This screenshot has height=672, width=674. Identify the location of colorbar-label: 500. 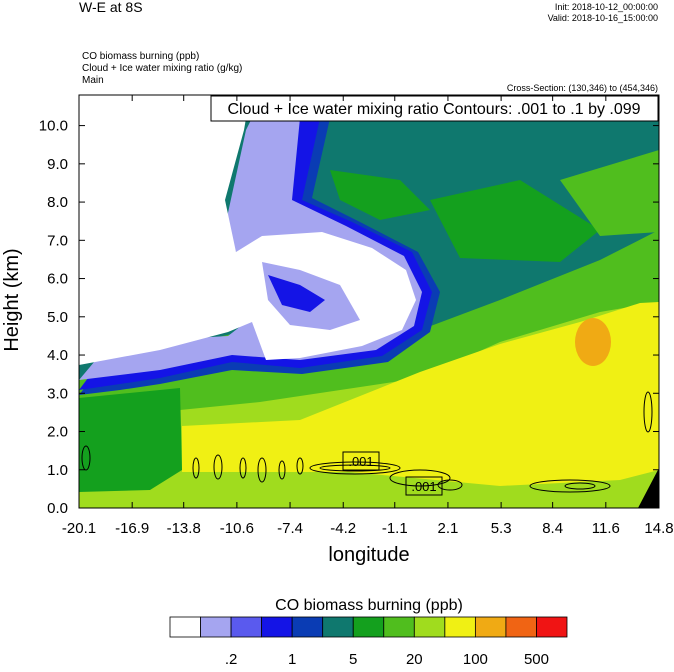
(536, 659).